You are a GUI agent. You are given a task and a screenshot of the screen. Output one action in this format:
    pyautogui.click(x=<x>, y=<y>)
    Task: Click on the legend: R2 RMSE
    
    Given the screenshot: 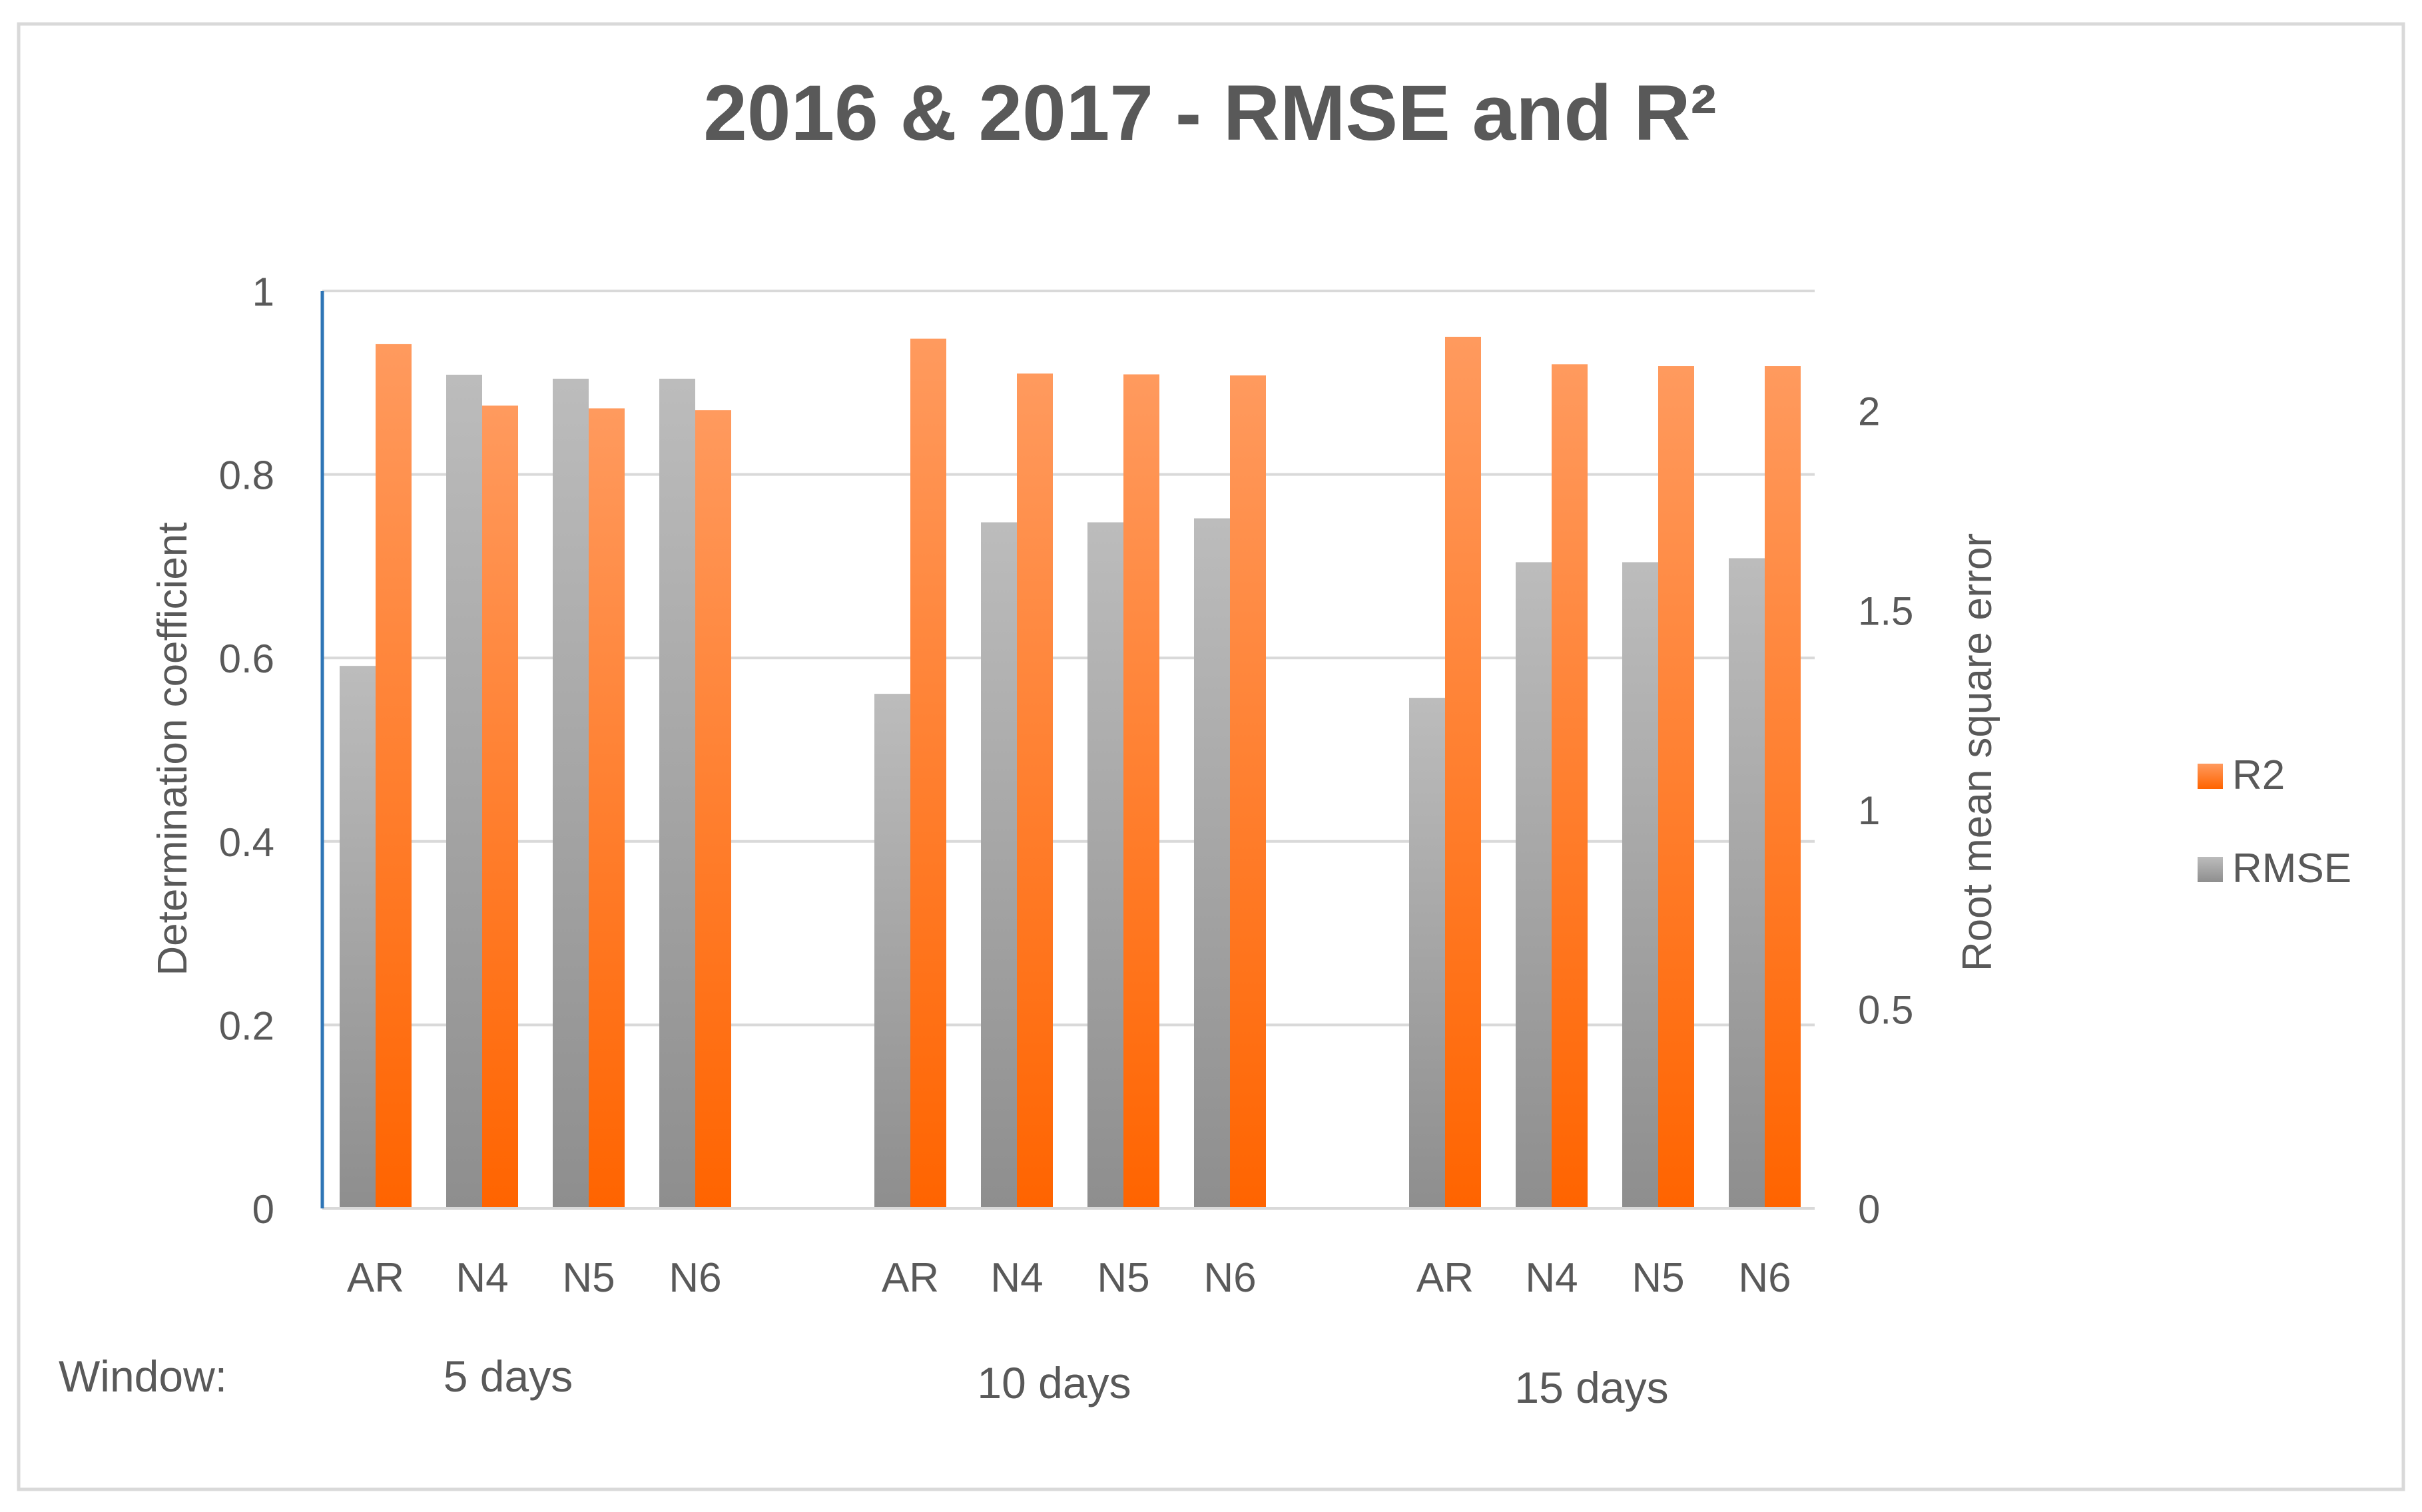 What is the action you would take?
    pyautogui.click(x=2274, y=821)
    